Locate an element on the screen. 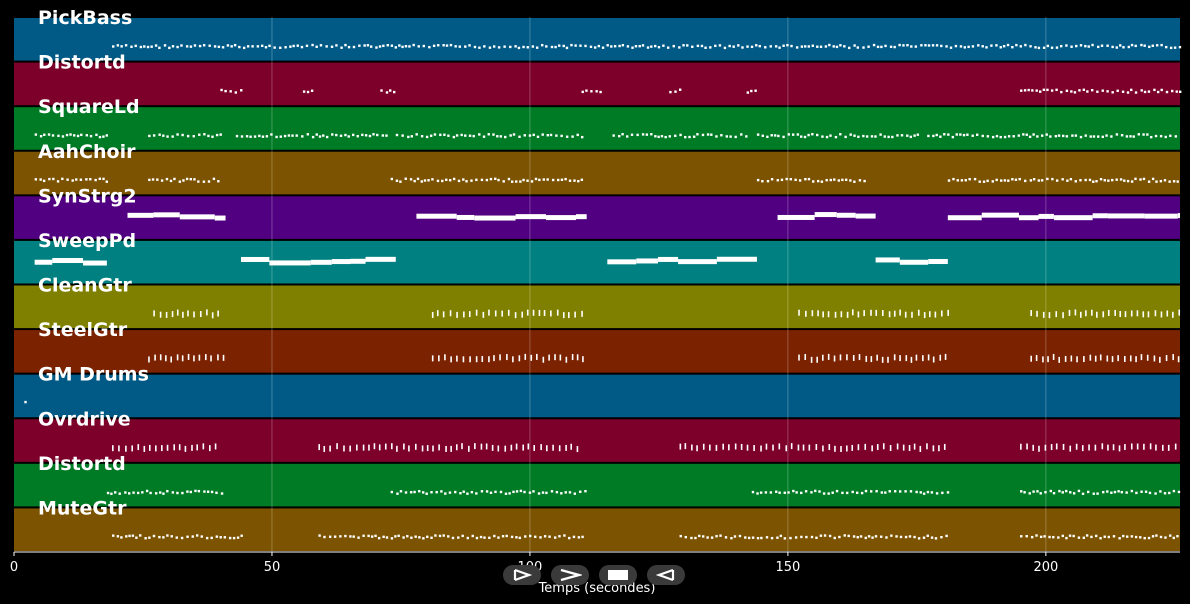  fast-forward-button is located at coordinates (570, 575).